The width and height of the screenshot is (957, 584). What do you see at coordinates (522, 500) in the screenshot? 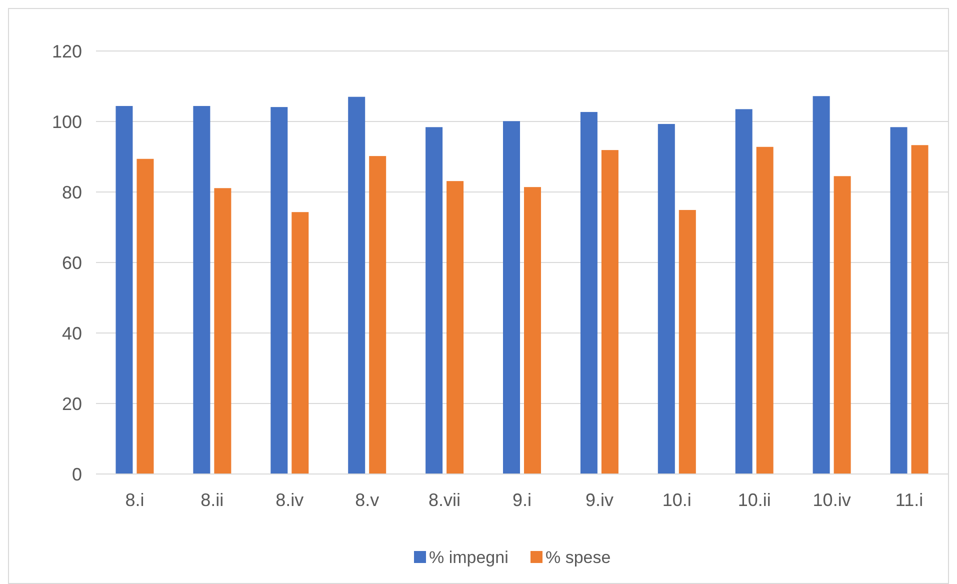
I see `x-tick-label: 9.i` at bounding box center [522, 500].